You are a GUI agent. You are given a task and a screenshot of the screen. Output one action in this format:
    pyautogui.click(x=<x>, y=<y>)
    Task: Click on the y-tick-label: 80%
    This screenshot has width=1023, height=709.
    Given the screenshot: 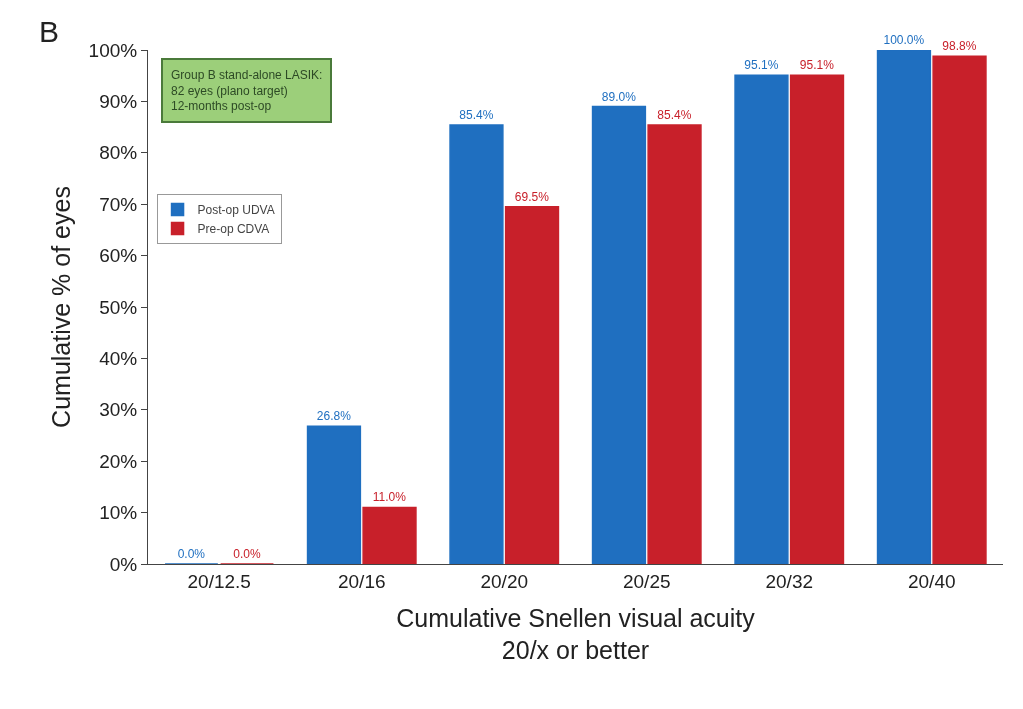 What is the action you would take?
    pyautogui.click(x=118, y=153)
    